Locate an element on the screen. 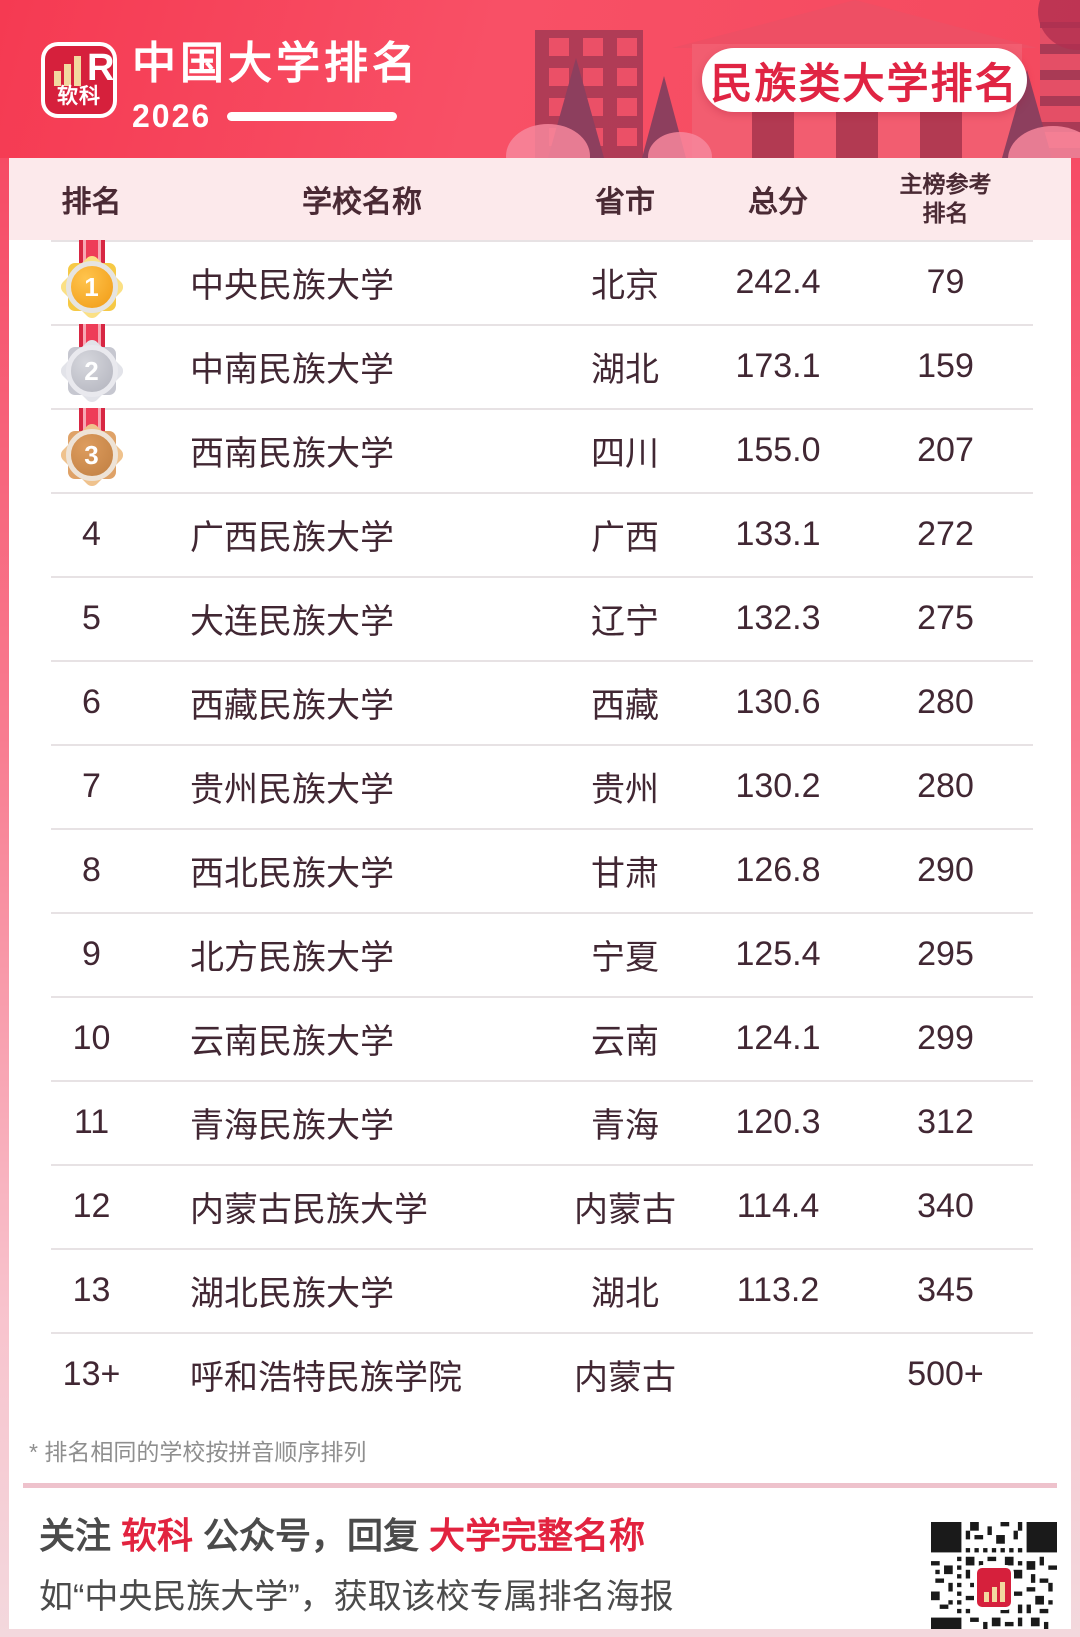  province: 广西 is located at coordinates (625, 537).